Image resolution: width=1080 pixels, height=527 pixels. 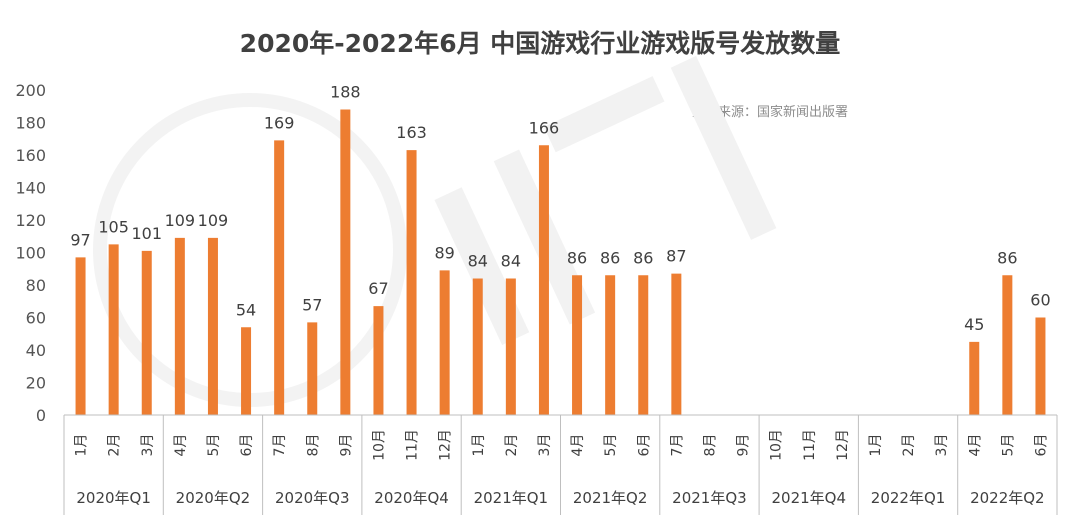 What do you see at coordinates (113, 498) in the screenshot?
I see `quarter-label: 2020年Q1` at bounding box center [113, 498].